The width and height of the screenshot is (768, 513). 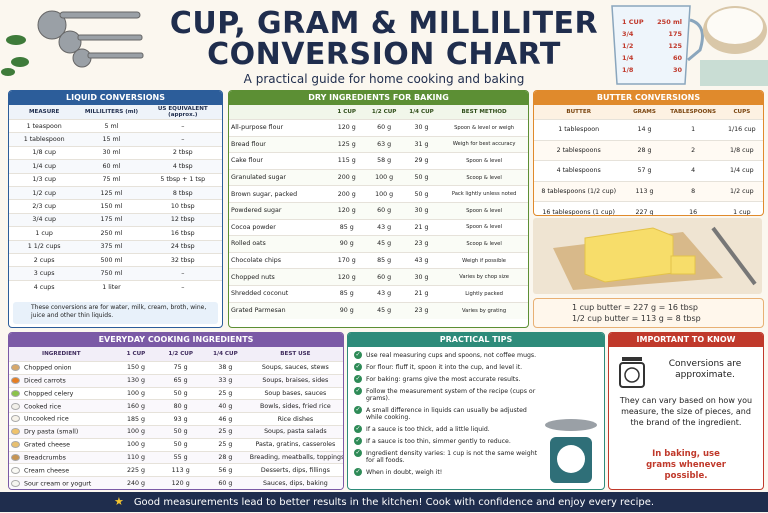 I want to click on cell-text: 63 g, so click(x=384, y=144).